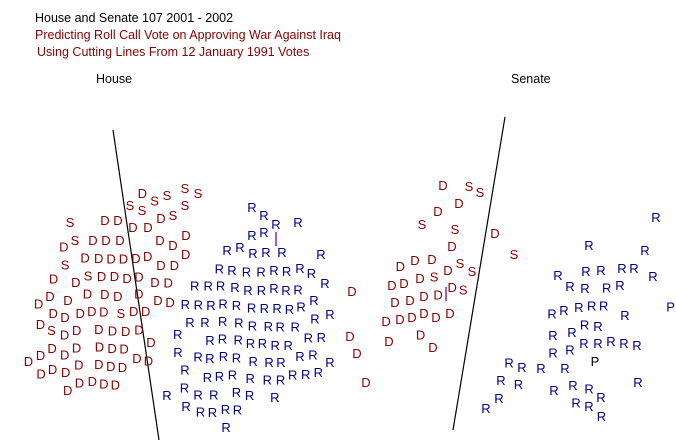 The image size is (676, 443). What do you see at coordinates (134, 18) in the screenshot?
I see `chart-title: House and Senate 107 2001 - 2002` at bounding box center [134, 18].